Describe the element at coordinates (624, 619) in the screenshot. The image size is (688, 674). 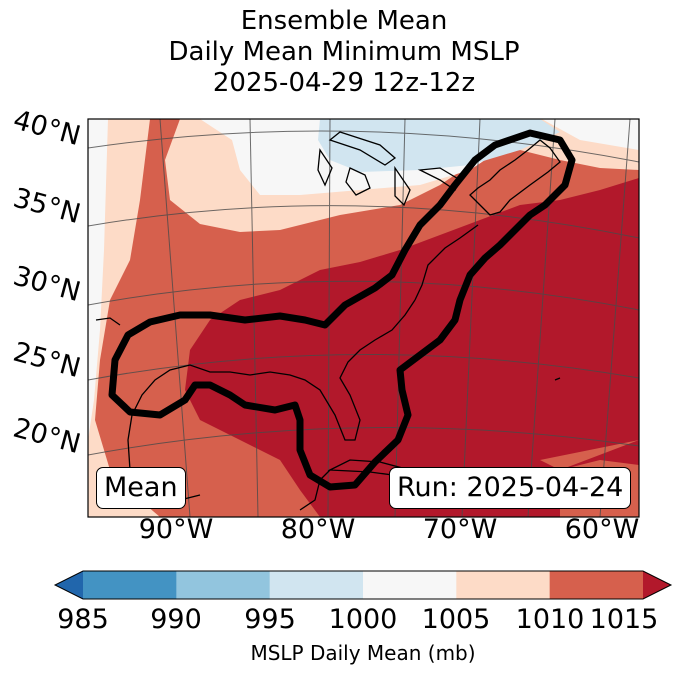
I see `colorbar-tick-1015: 1015` at that location.